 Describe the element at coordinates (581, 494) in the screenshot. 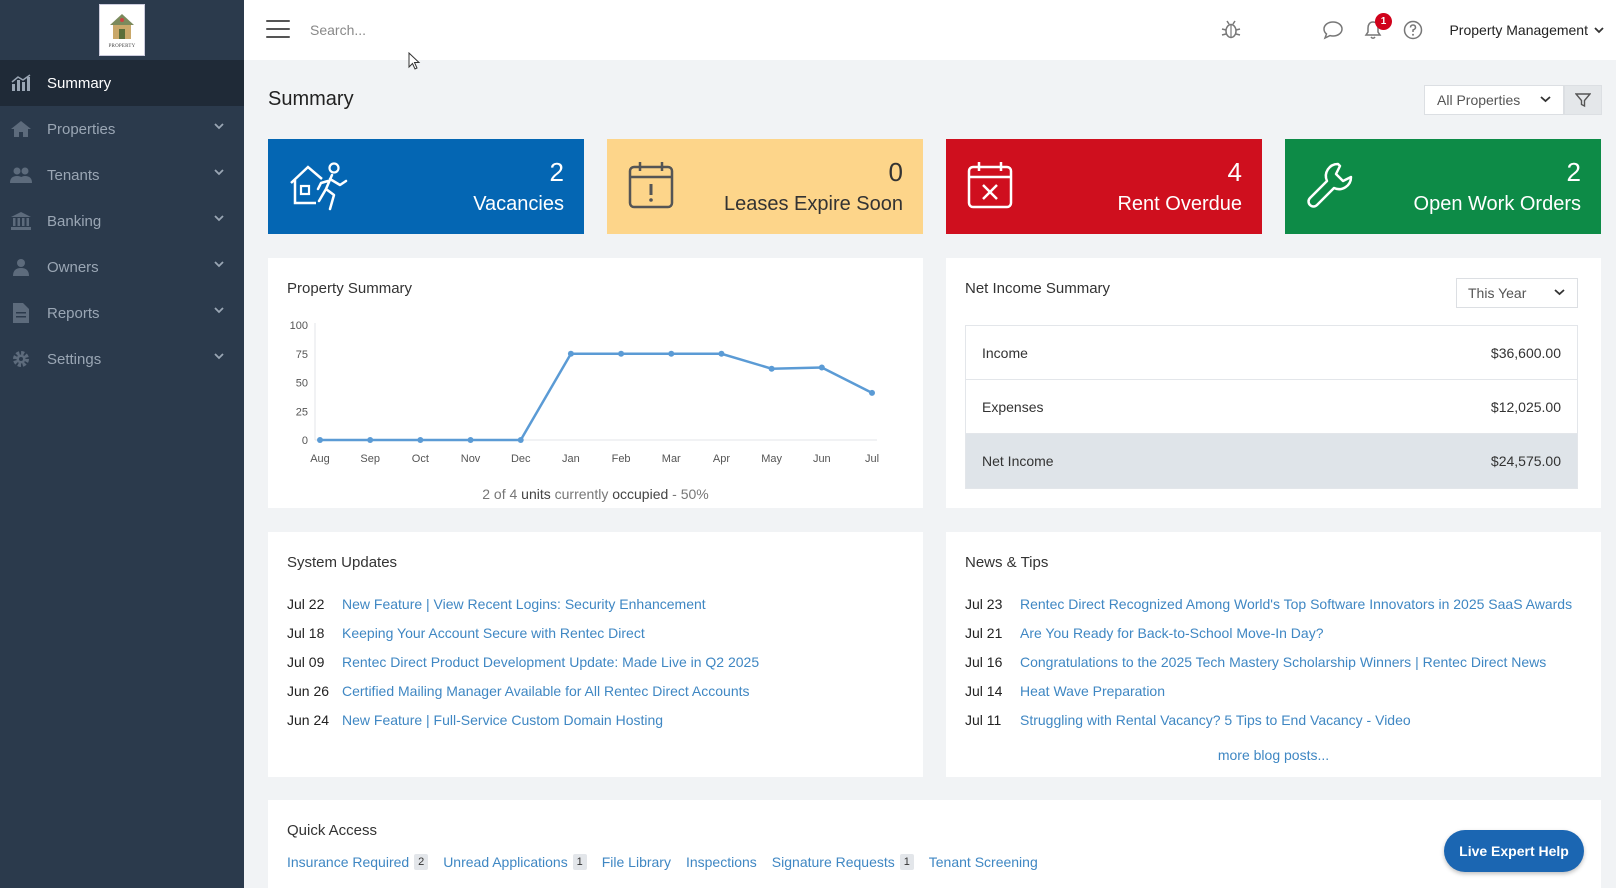

I see `occupancy-mid: currently` at that location.